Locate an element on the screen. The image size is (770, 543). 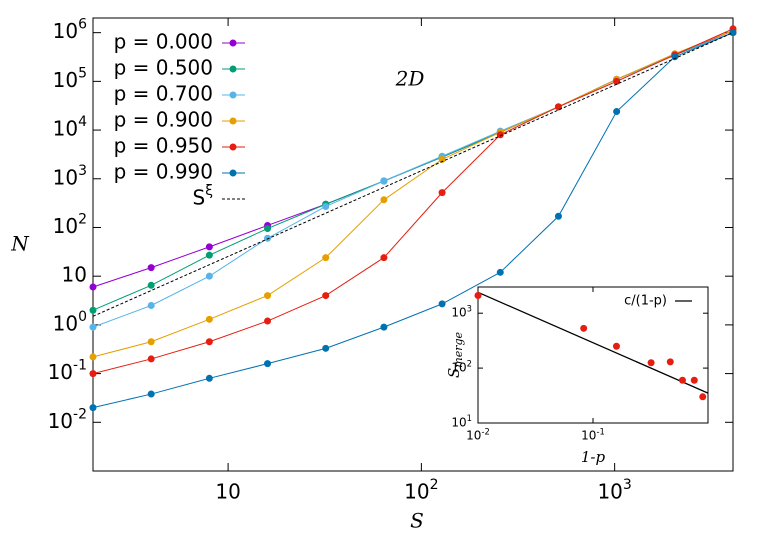
x-tick-label: 10² is located at coordinates (421, 490).